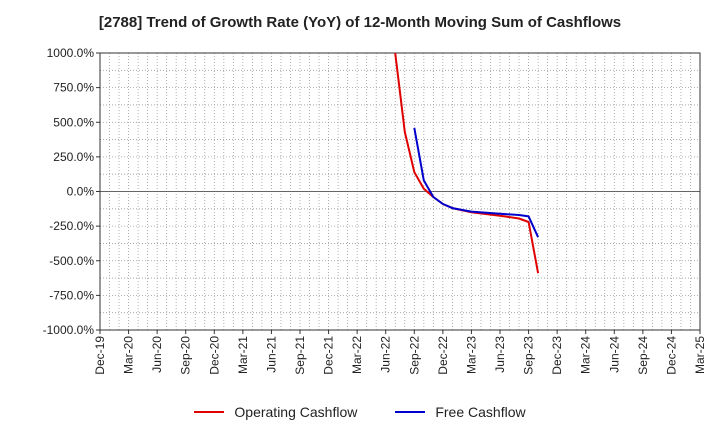 The image size is (720, 440). I want to click on series-line-operating-cashflow, so click(467, 163).